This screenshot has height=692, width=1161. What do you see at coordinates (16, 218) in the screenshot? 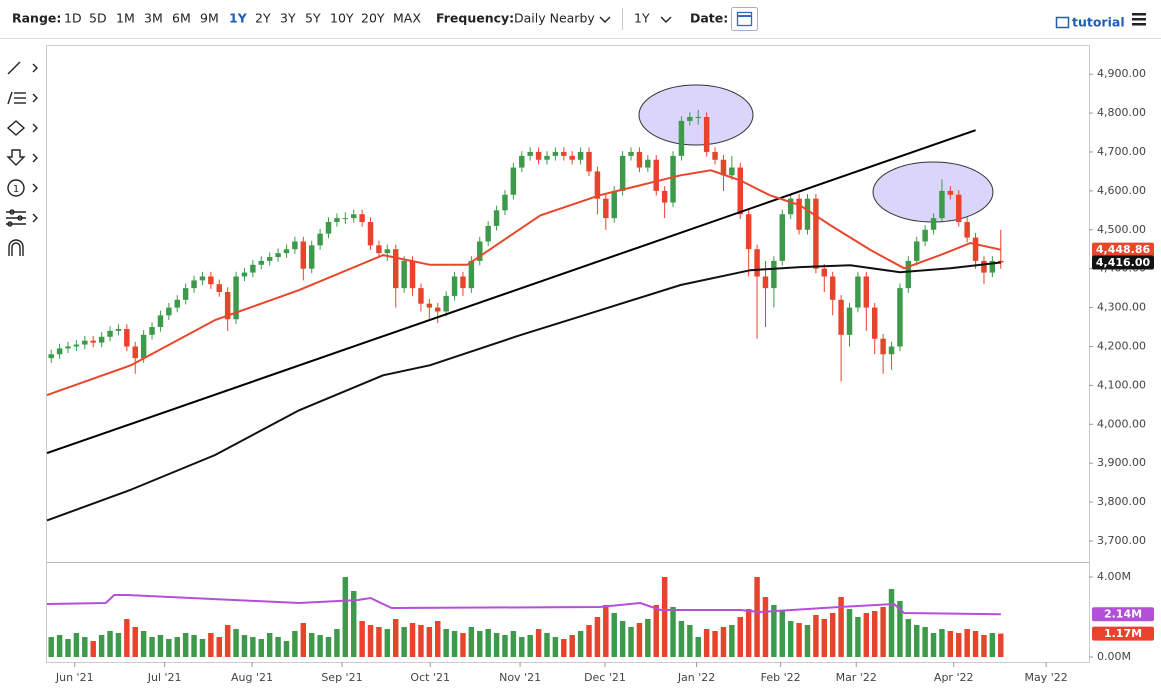
I see `tool-measure` at bounding box center [16, 218].